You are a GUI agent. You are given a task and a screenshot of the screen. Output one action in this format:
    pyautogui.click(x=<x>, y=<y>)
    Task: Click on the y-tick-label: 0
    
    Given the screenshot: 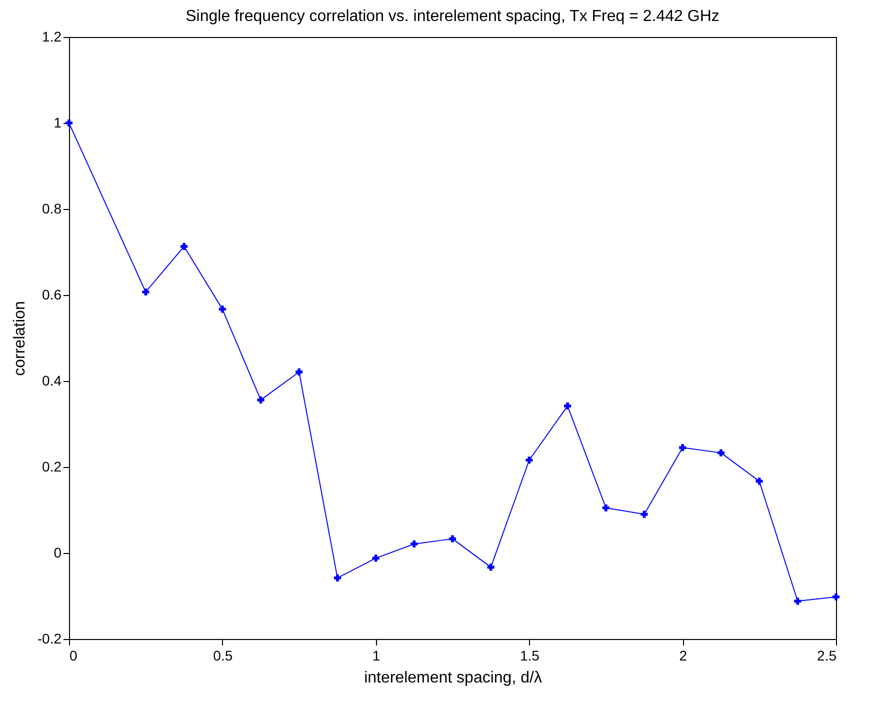 What is the action you would take?
    pyautogui.click(x=58, y=552)
    